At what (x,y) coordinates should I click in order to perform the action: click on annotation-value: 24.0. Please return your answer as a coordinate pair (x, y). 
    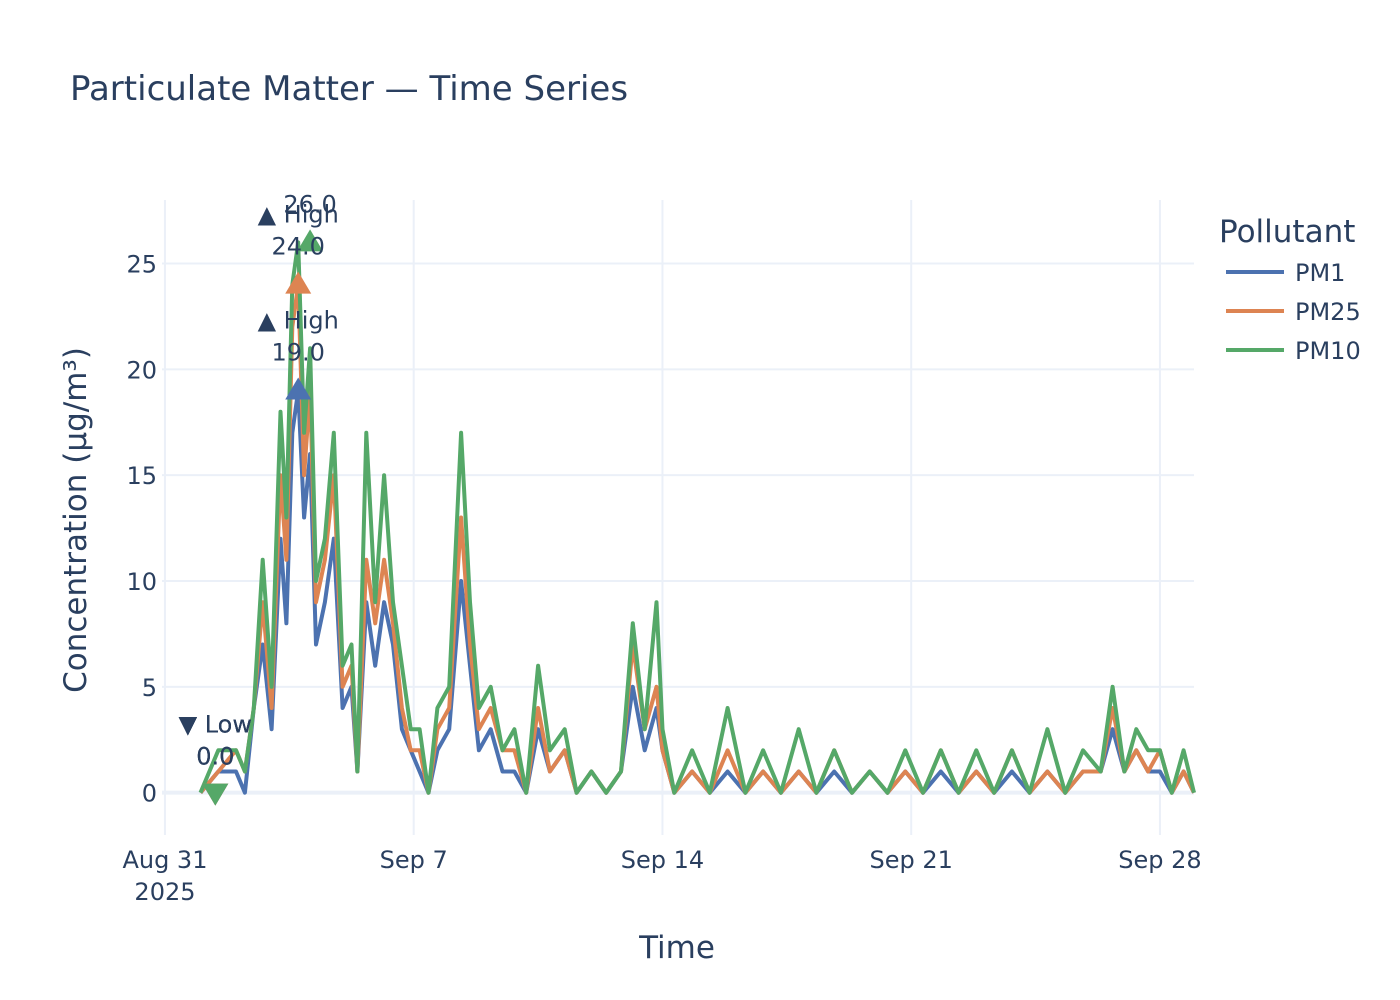
    Looking at the image, I should click on (297, 247).